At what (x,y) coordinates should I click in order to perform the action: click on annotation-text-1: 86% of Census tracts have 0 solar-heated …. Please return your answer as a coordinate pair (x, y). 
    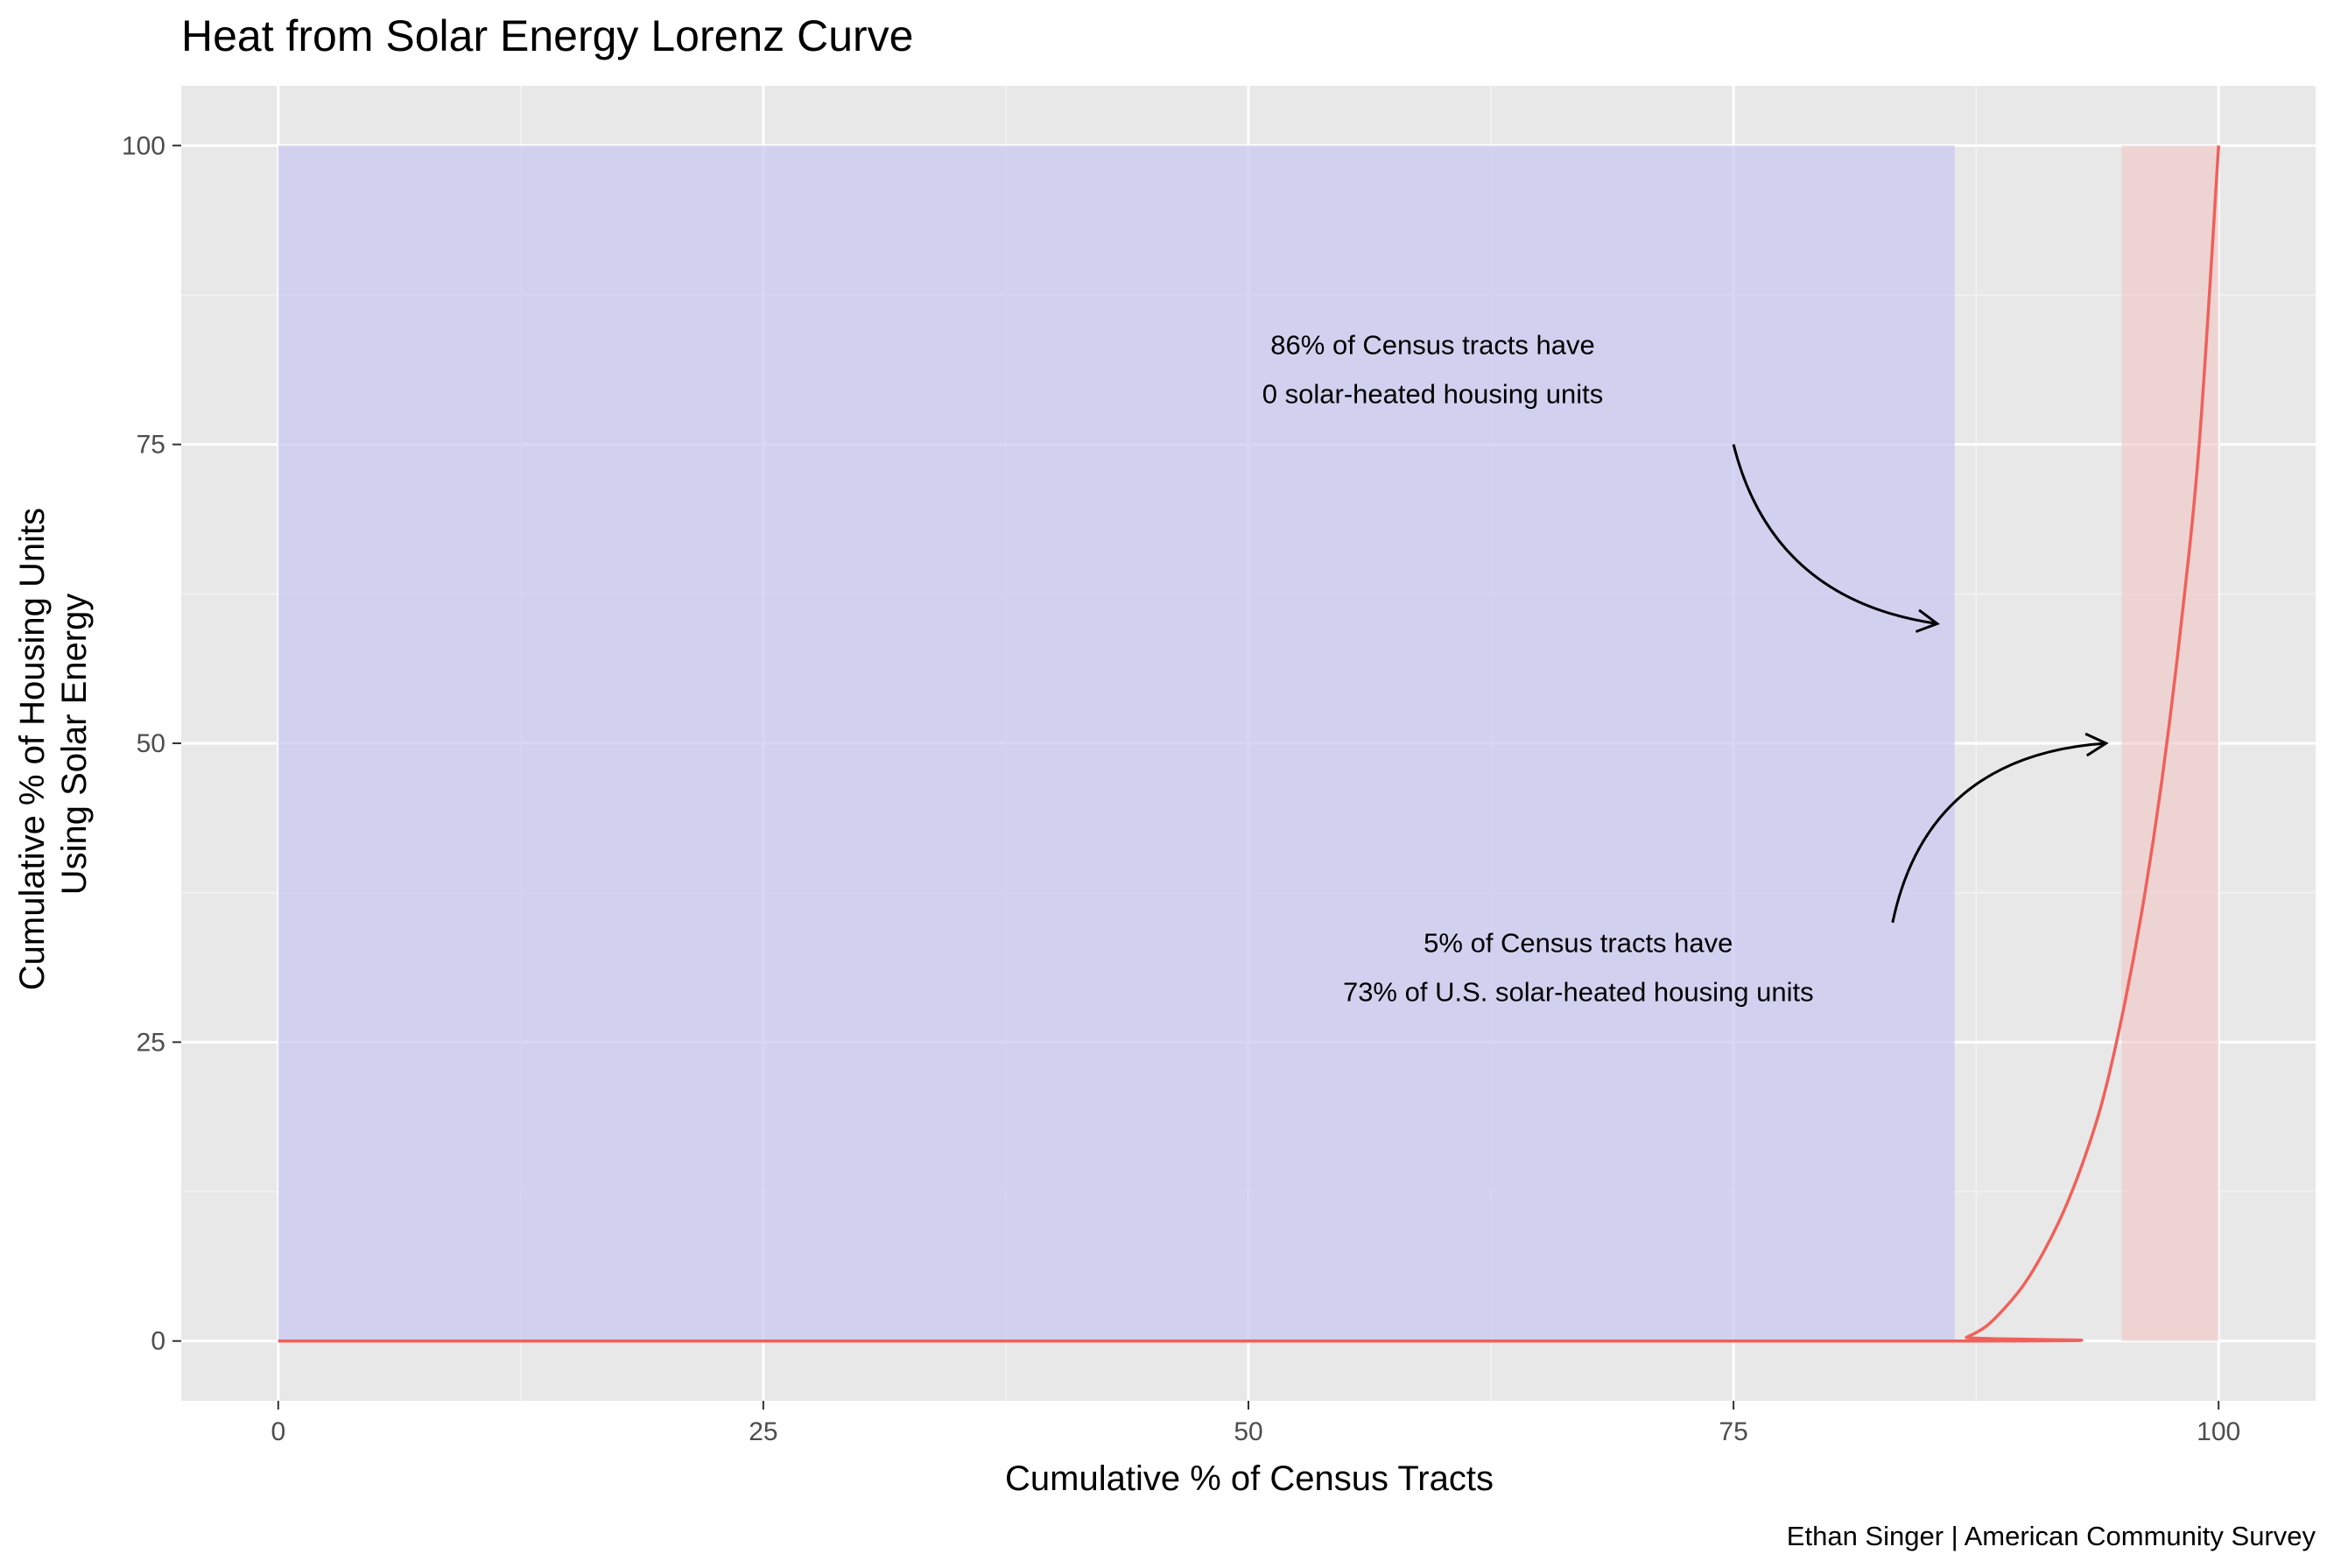
    Looking at the image, I should click on (1432, 370).